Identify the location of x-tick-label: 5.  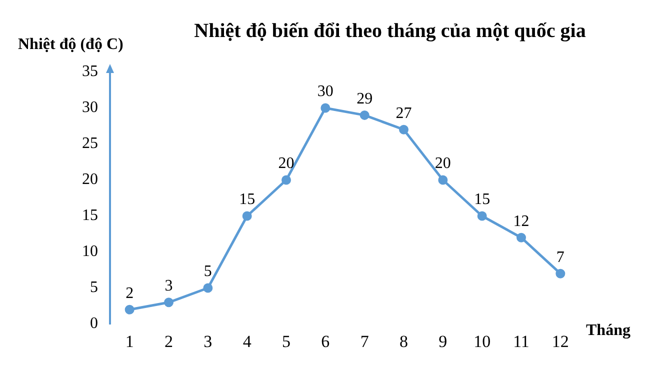
(286, 342).